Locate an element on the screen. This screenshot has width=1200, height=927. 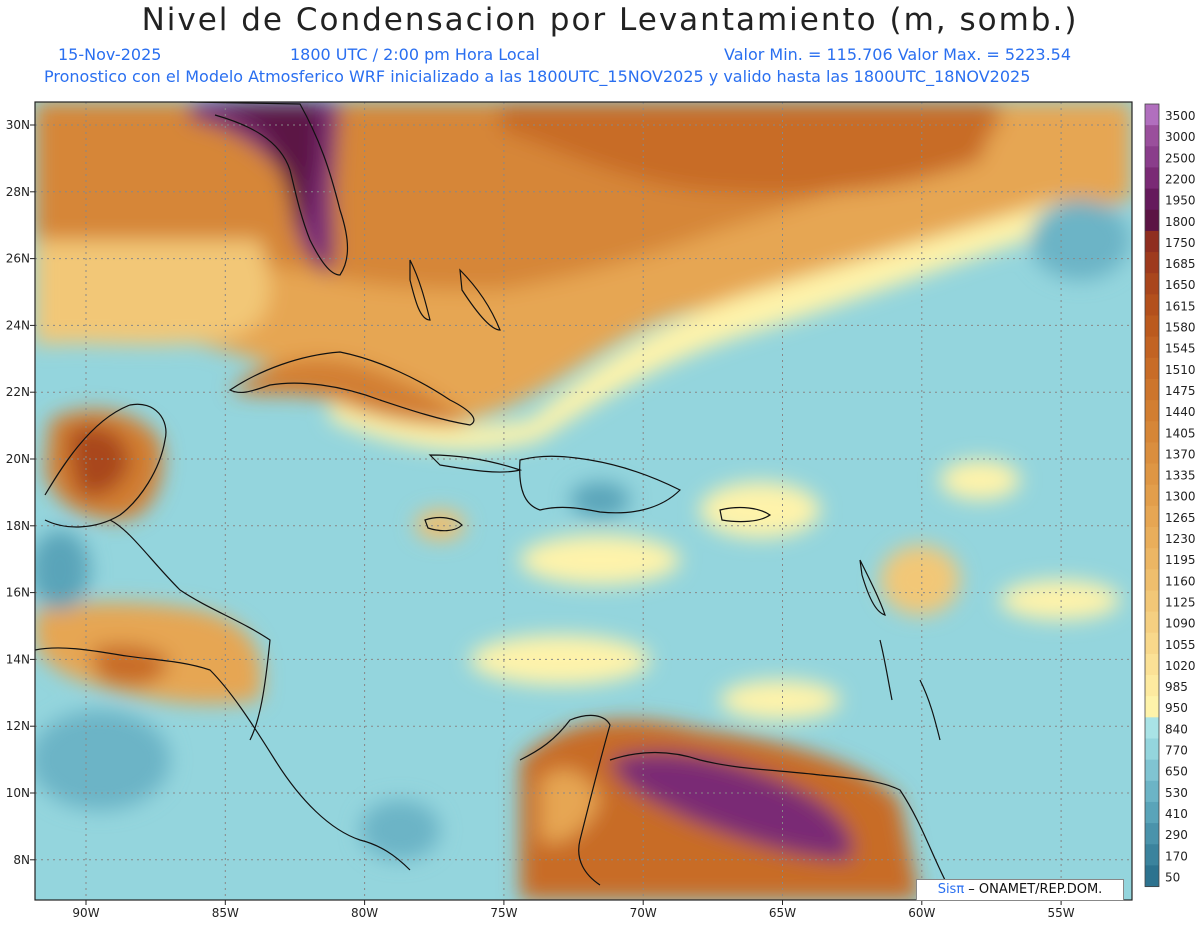
colorbar-label: 1300 is located at coordinates (1180, 497).